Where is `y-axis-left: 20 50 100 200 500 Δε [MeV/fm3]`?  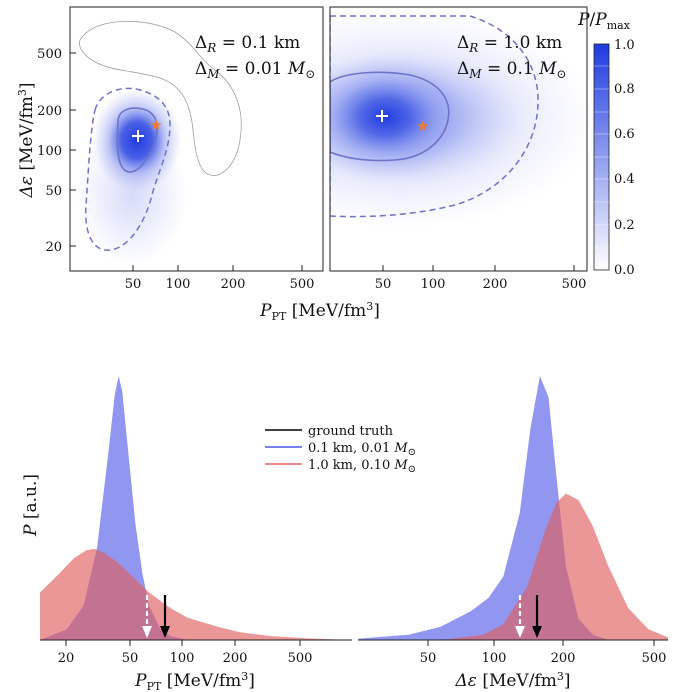 y-axis-left: 20 50 100 200 500 Δε [MeV/fm3] is located at coordinates (46, 151).